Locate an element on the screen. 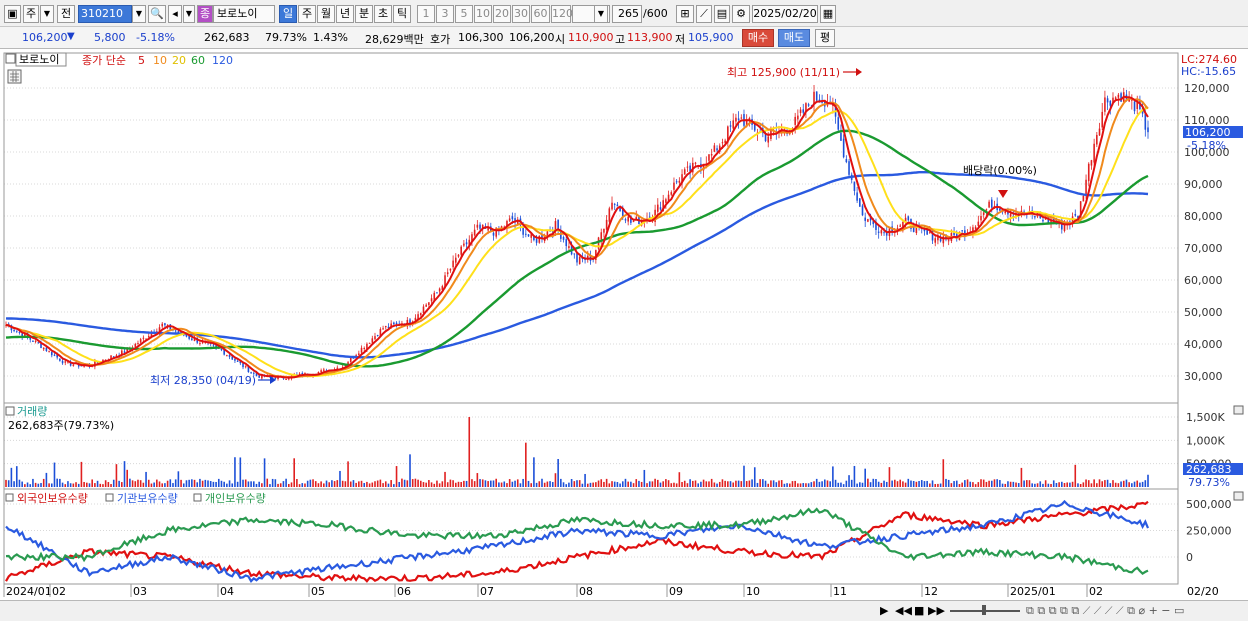  price-tick-label: 80,000 is located at coordinates (1203, 216).